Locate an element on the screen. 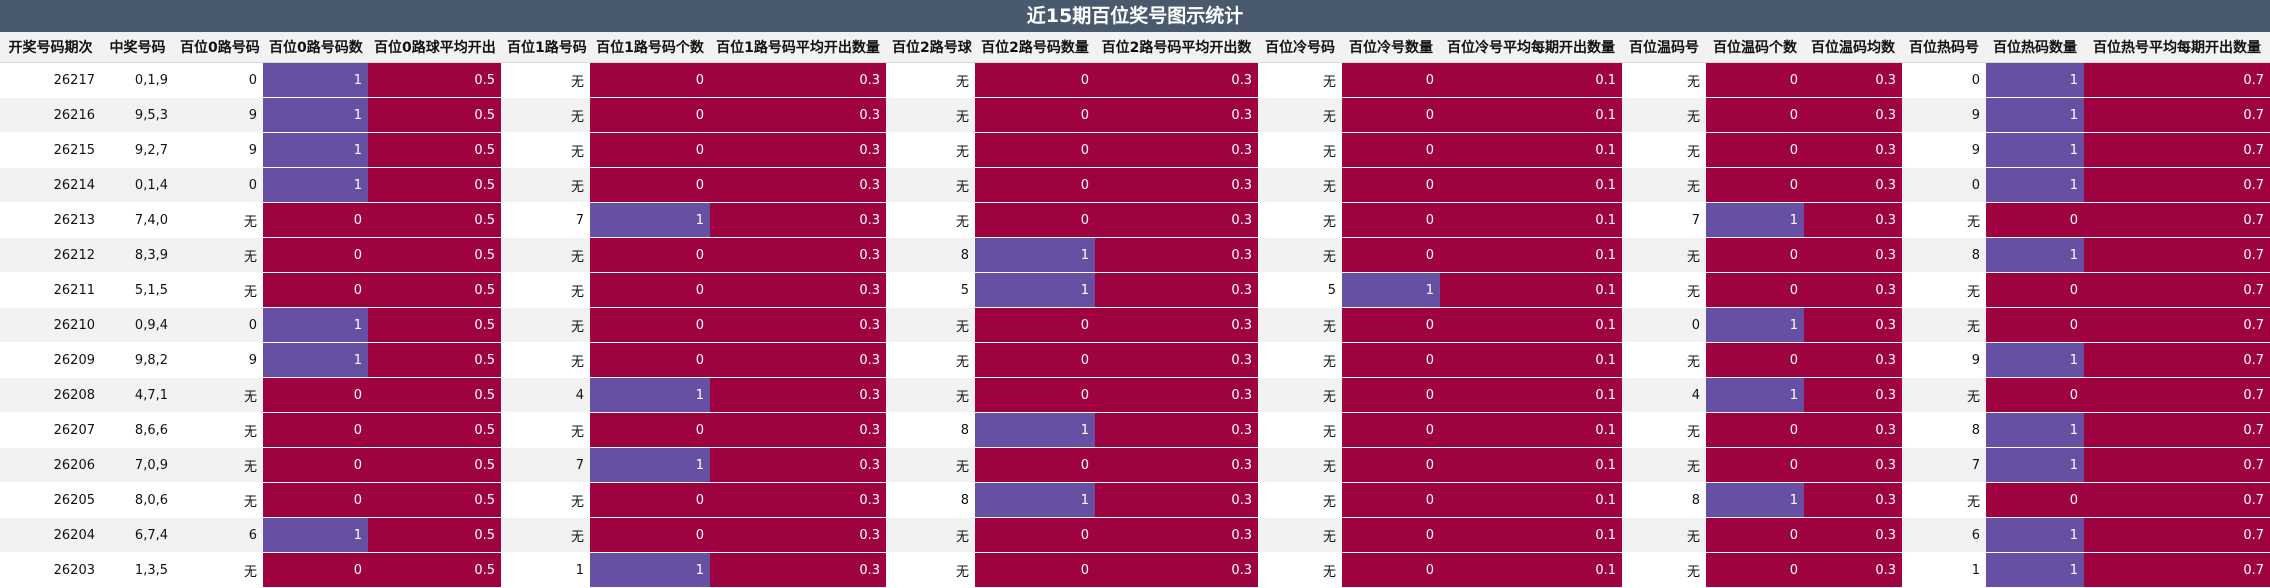 This screenshot has width=2270, height=588. table-cell: 6 is located at coordinates (218, 535).